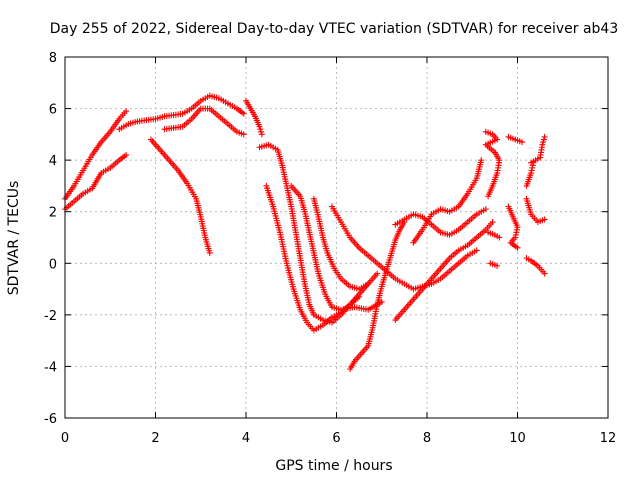 This screenshot has height=480, width=640. Describe the element at coordinates (53, 264) in the screenshot. I see `y-tick-label: 0` at that location.